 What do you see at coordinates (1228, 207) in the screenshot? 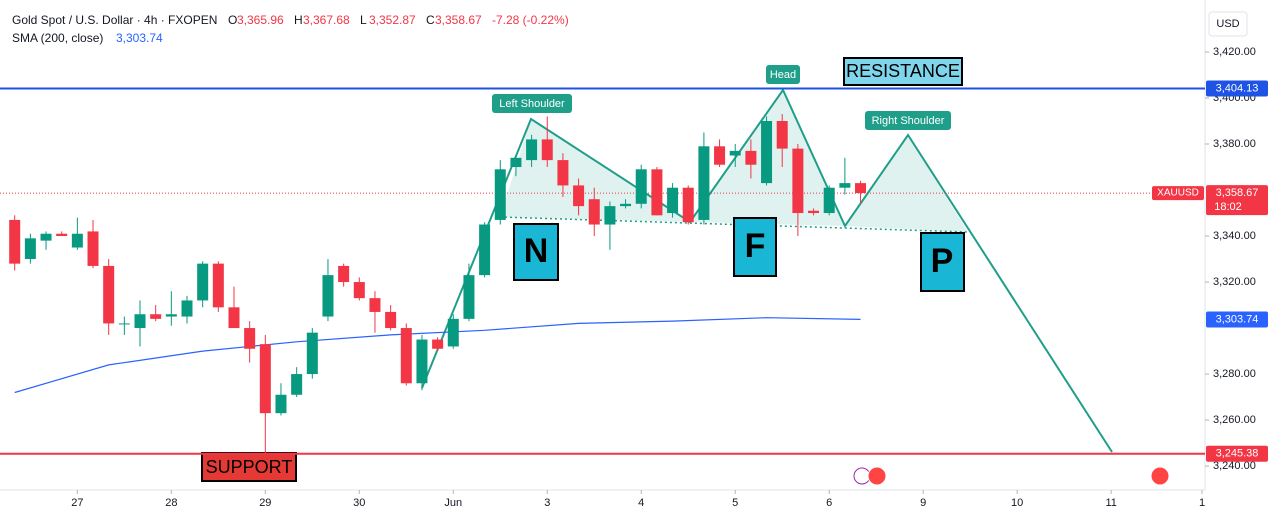
I see `countdown: 18:02` at bounding box center [1228, 207].